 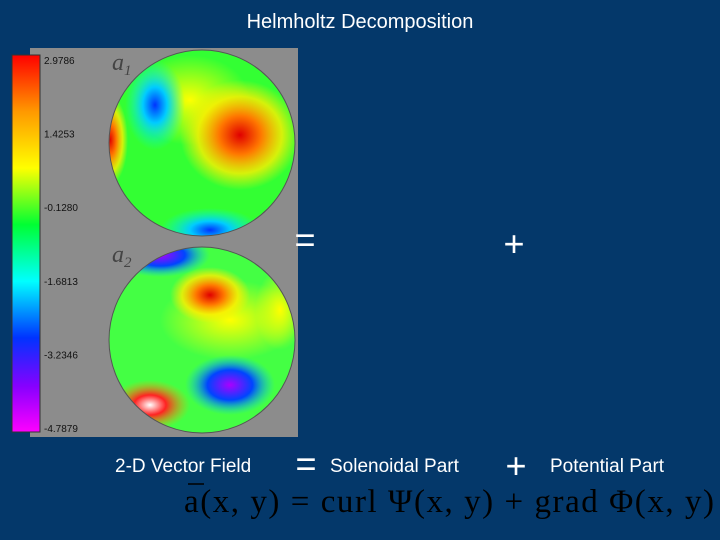 What do you see at coordinates (360, 22) in the screenshot?
I see `title: Helmholtz Decomposition` at bounding box center [360, 22].